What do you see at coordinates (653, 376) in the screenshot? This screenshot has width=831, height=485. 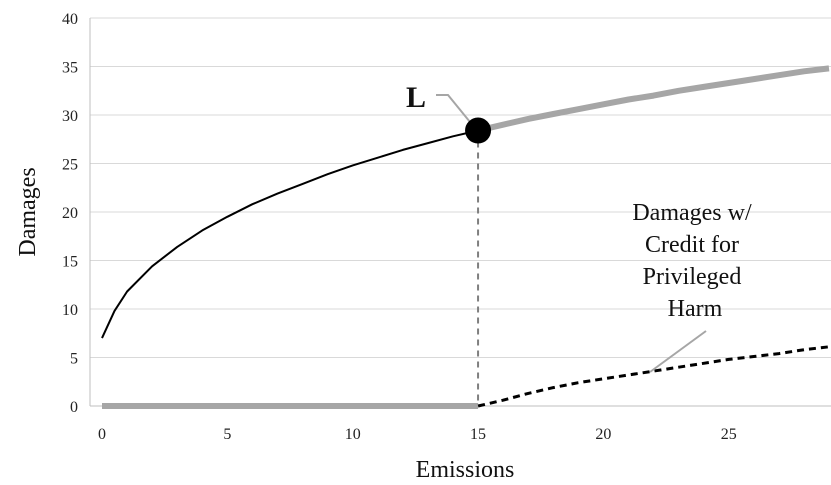 I see `series-credit` at bounding box center [653, 376].